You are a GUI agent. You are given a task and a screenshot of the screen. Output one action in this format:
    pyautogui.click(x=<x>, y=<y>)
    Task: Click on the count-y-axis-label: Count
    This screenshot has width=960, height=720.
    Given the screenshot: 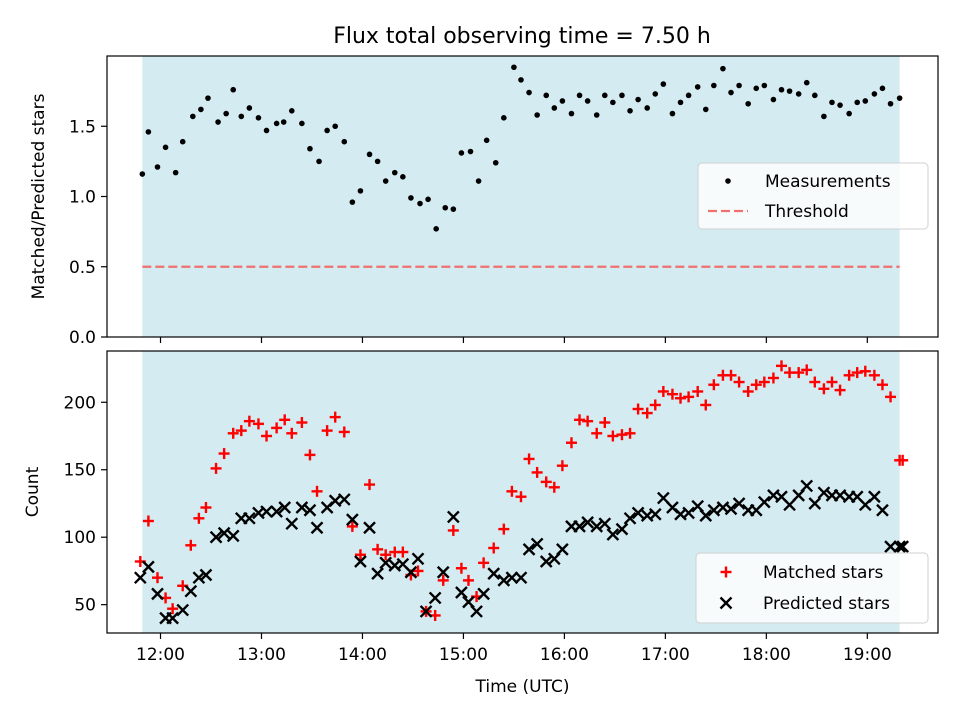 What is the action you would take?
    pyautogui.click(x=33, y=491)
    